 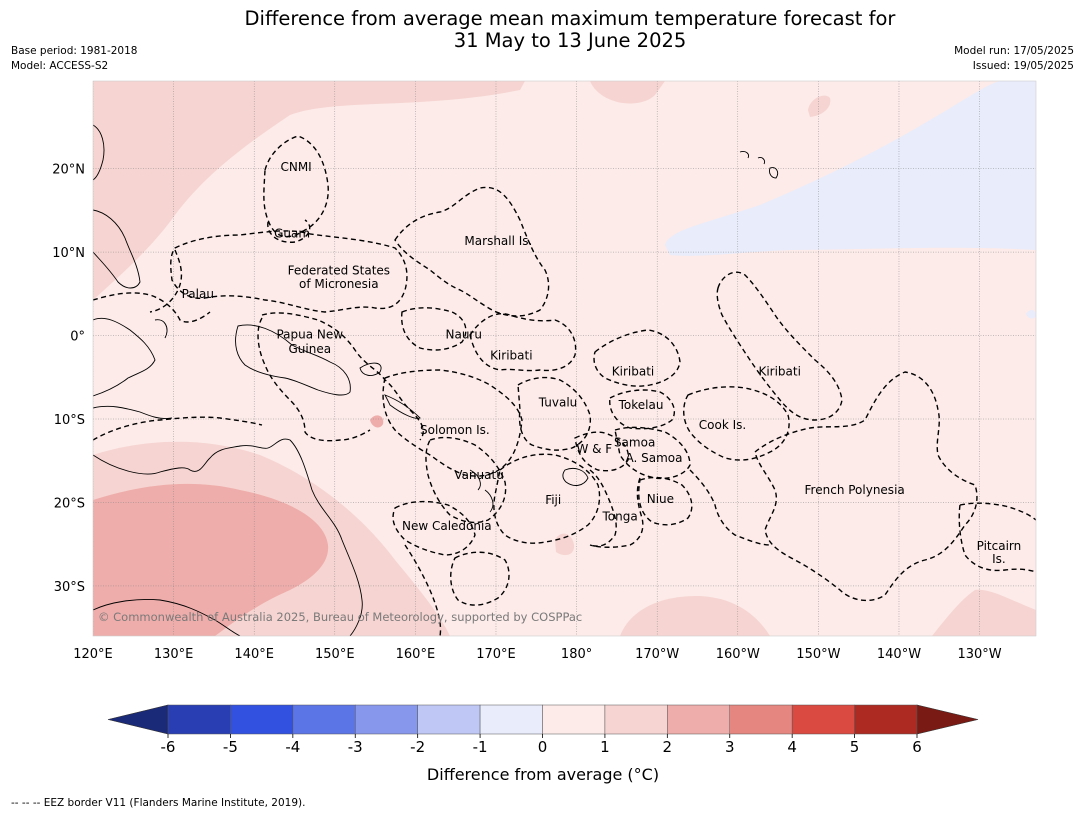 What do you see at coordinates (475, 480) in the screenshot?
I see `coast-vanuatu-islands` at bounding box center [475, 480].